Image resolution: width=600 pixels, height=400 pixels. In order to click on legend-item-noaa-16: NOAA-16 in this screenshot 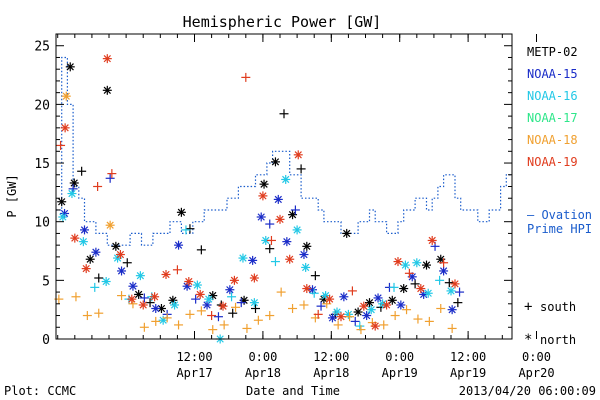, I will do `click(552, 96)`.